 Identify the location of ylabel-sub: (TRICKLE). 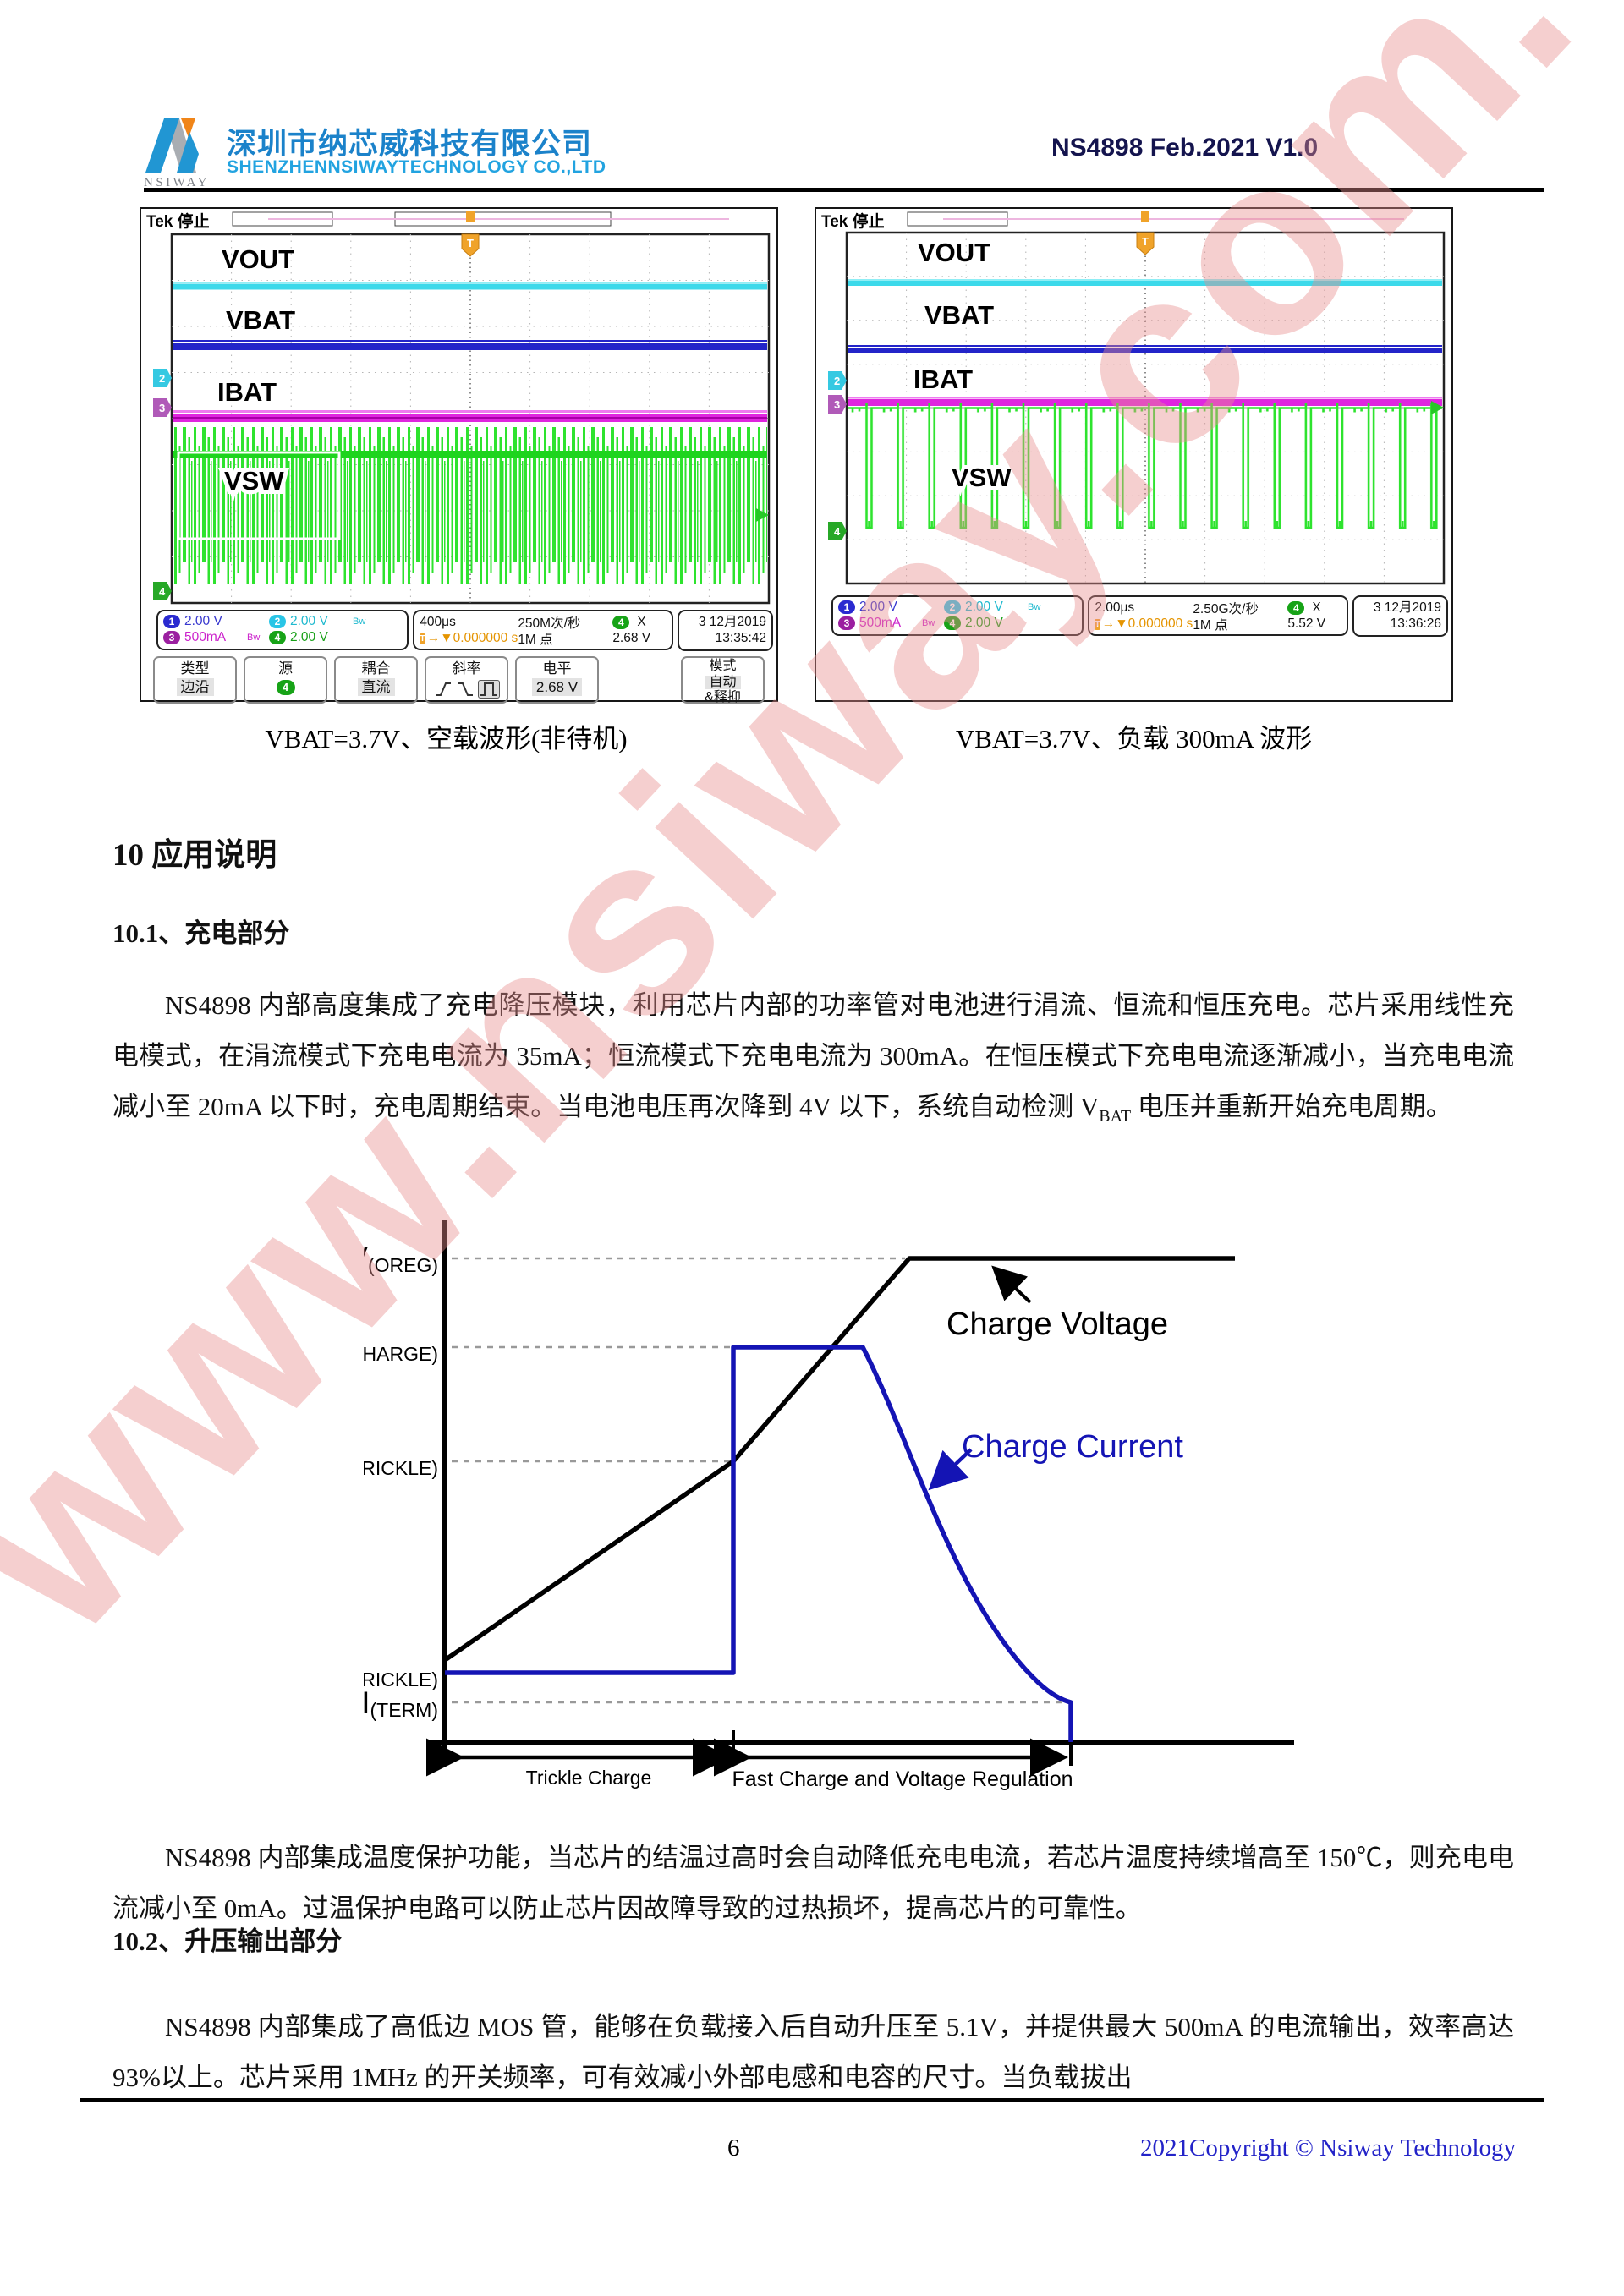
(401, 1680).